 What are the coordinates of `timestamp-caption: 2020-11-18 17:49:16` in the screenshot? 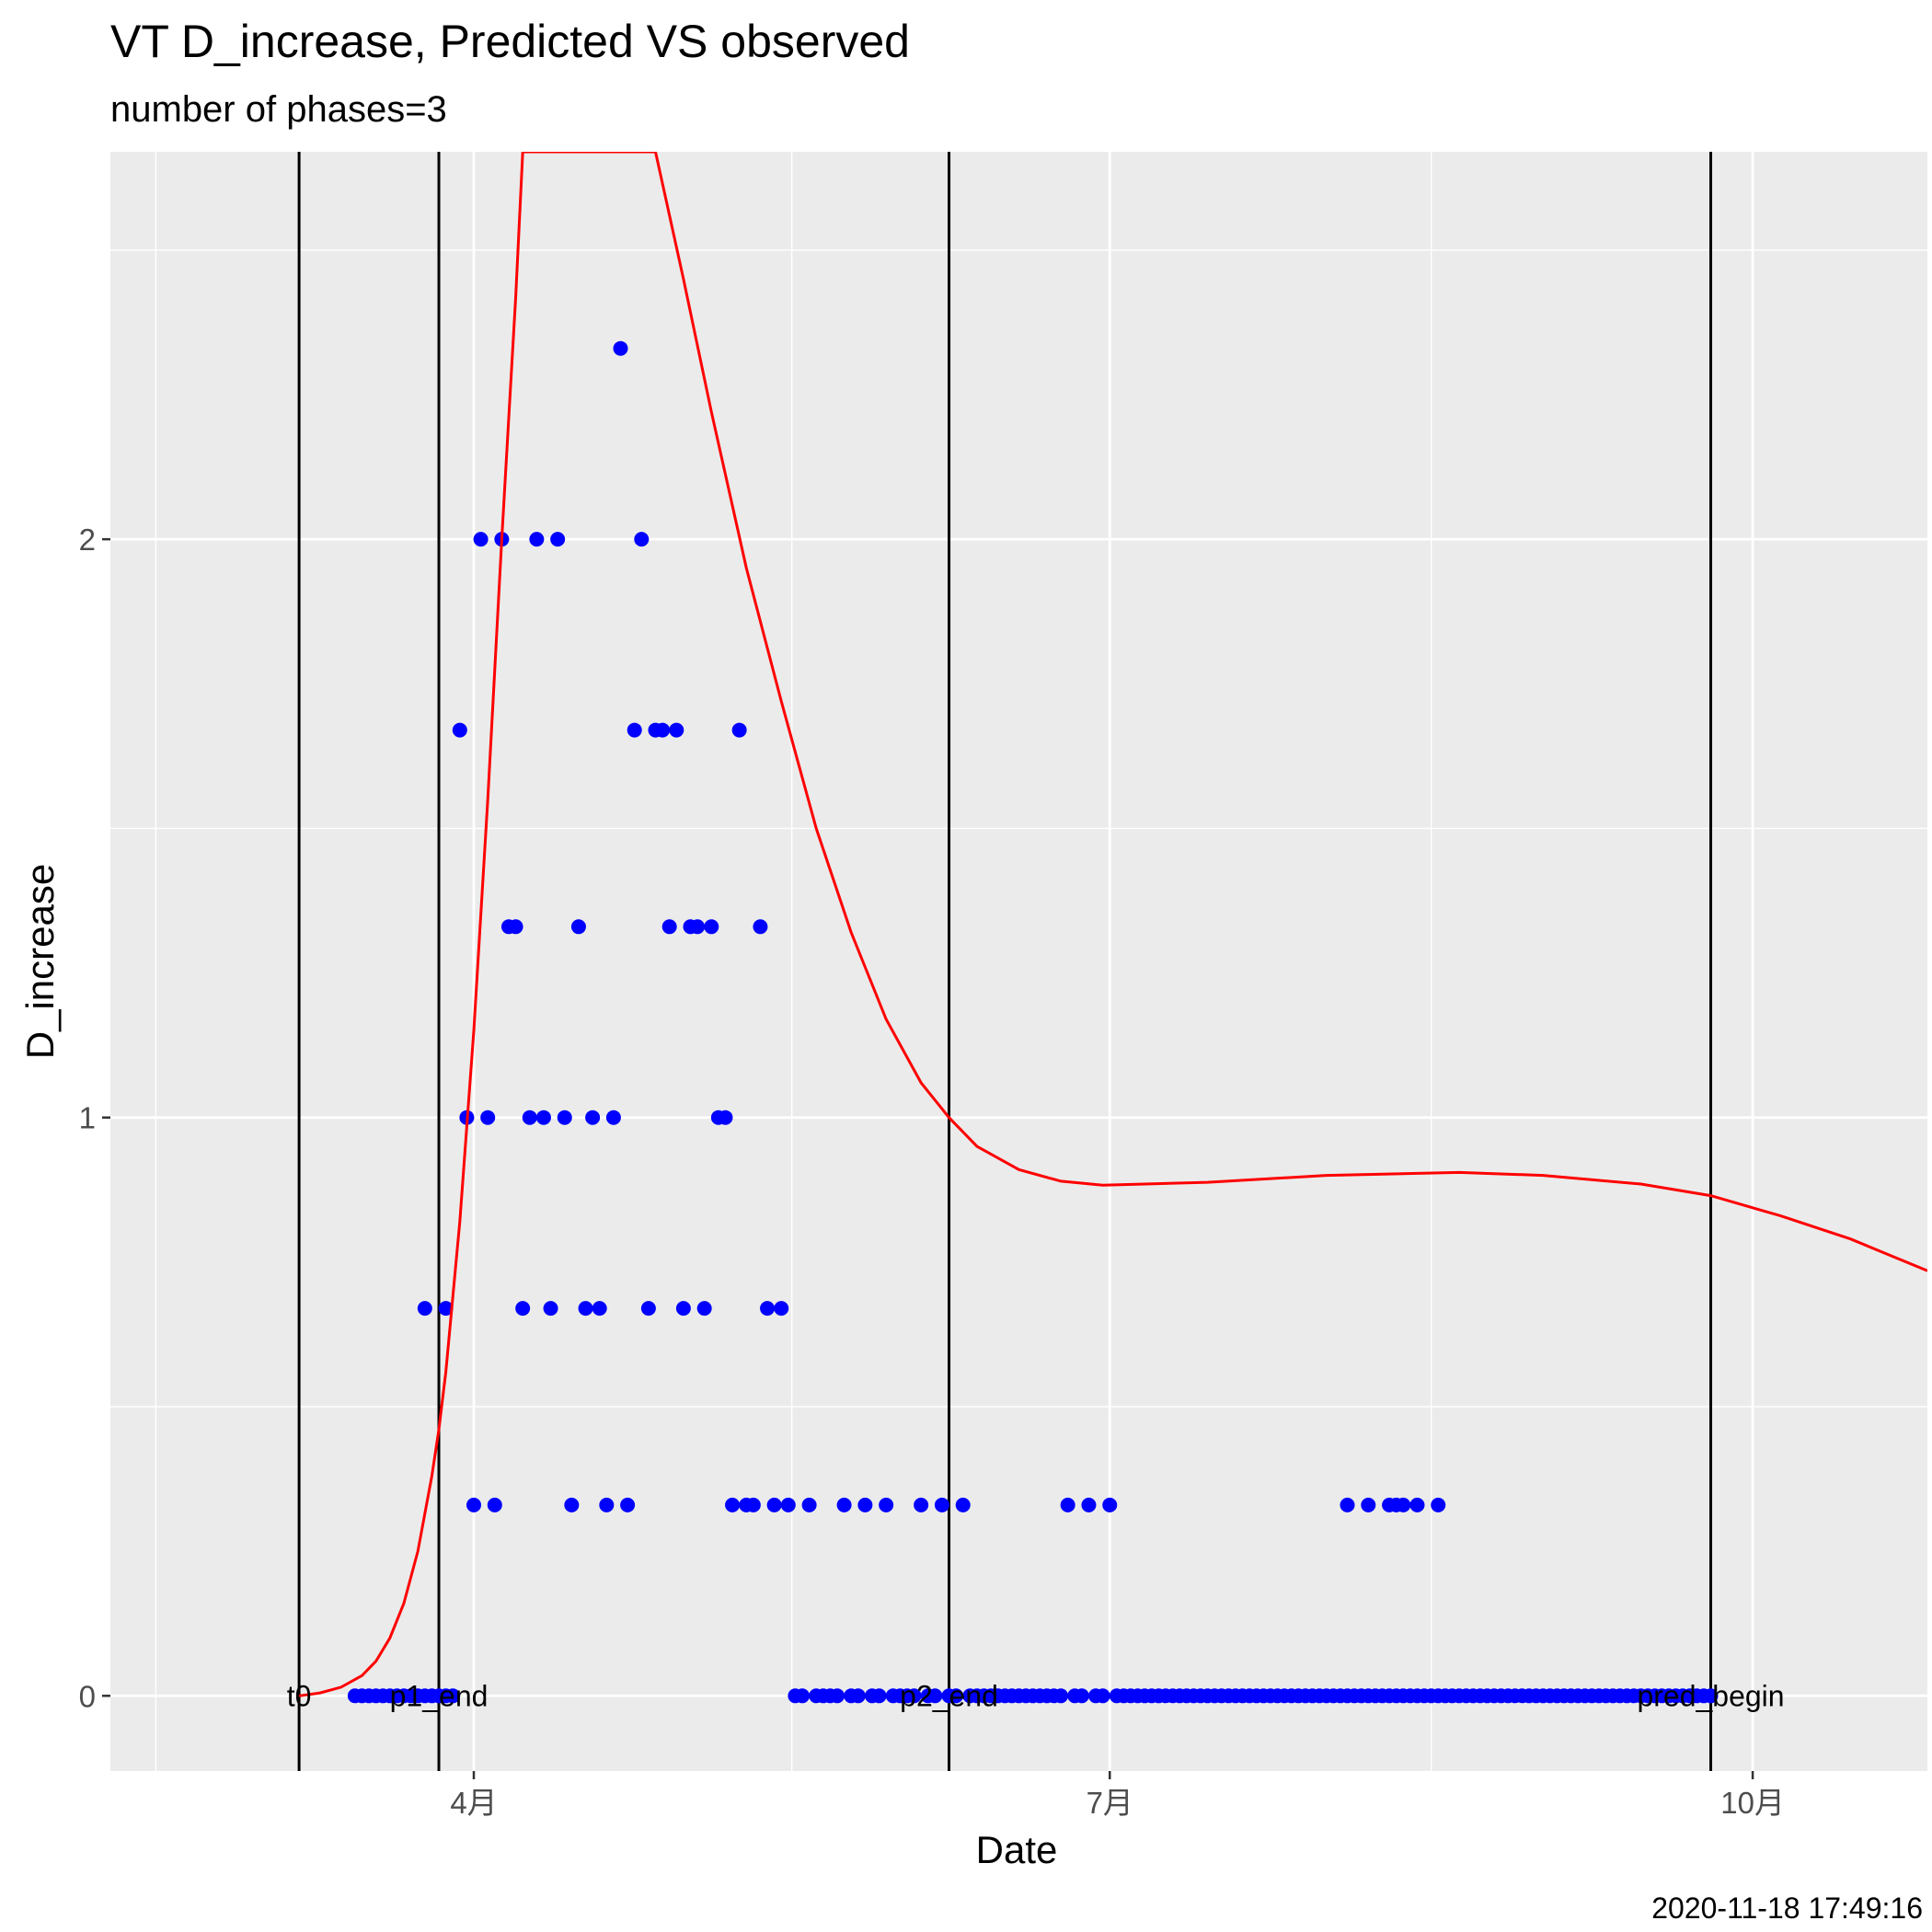 It's located at (1787, 1909).